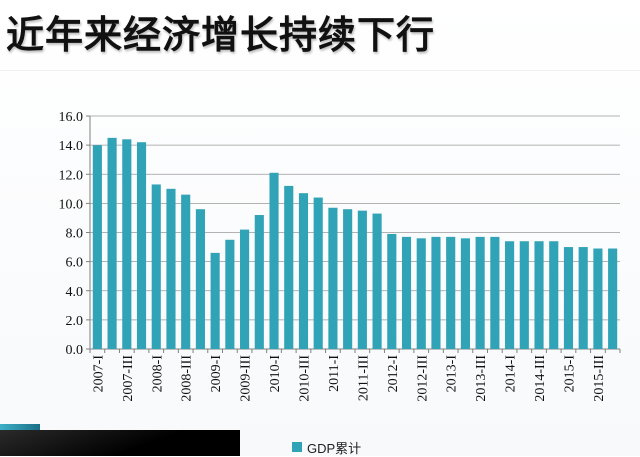 The image size is (640, 457). I want to click on x-tick-label: 2013-III, so click(481, 378).